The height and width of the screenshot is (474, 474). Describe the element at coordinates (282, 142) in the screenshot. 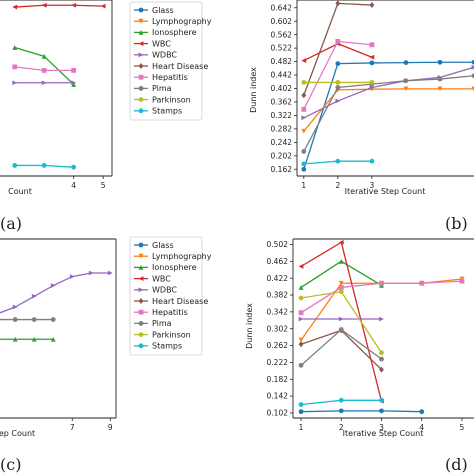

I see `y-tick-label: 0.242` at that location.